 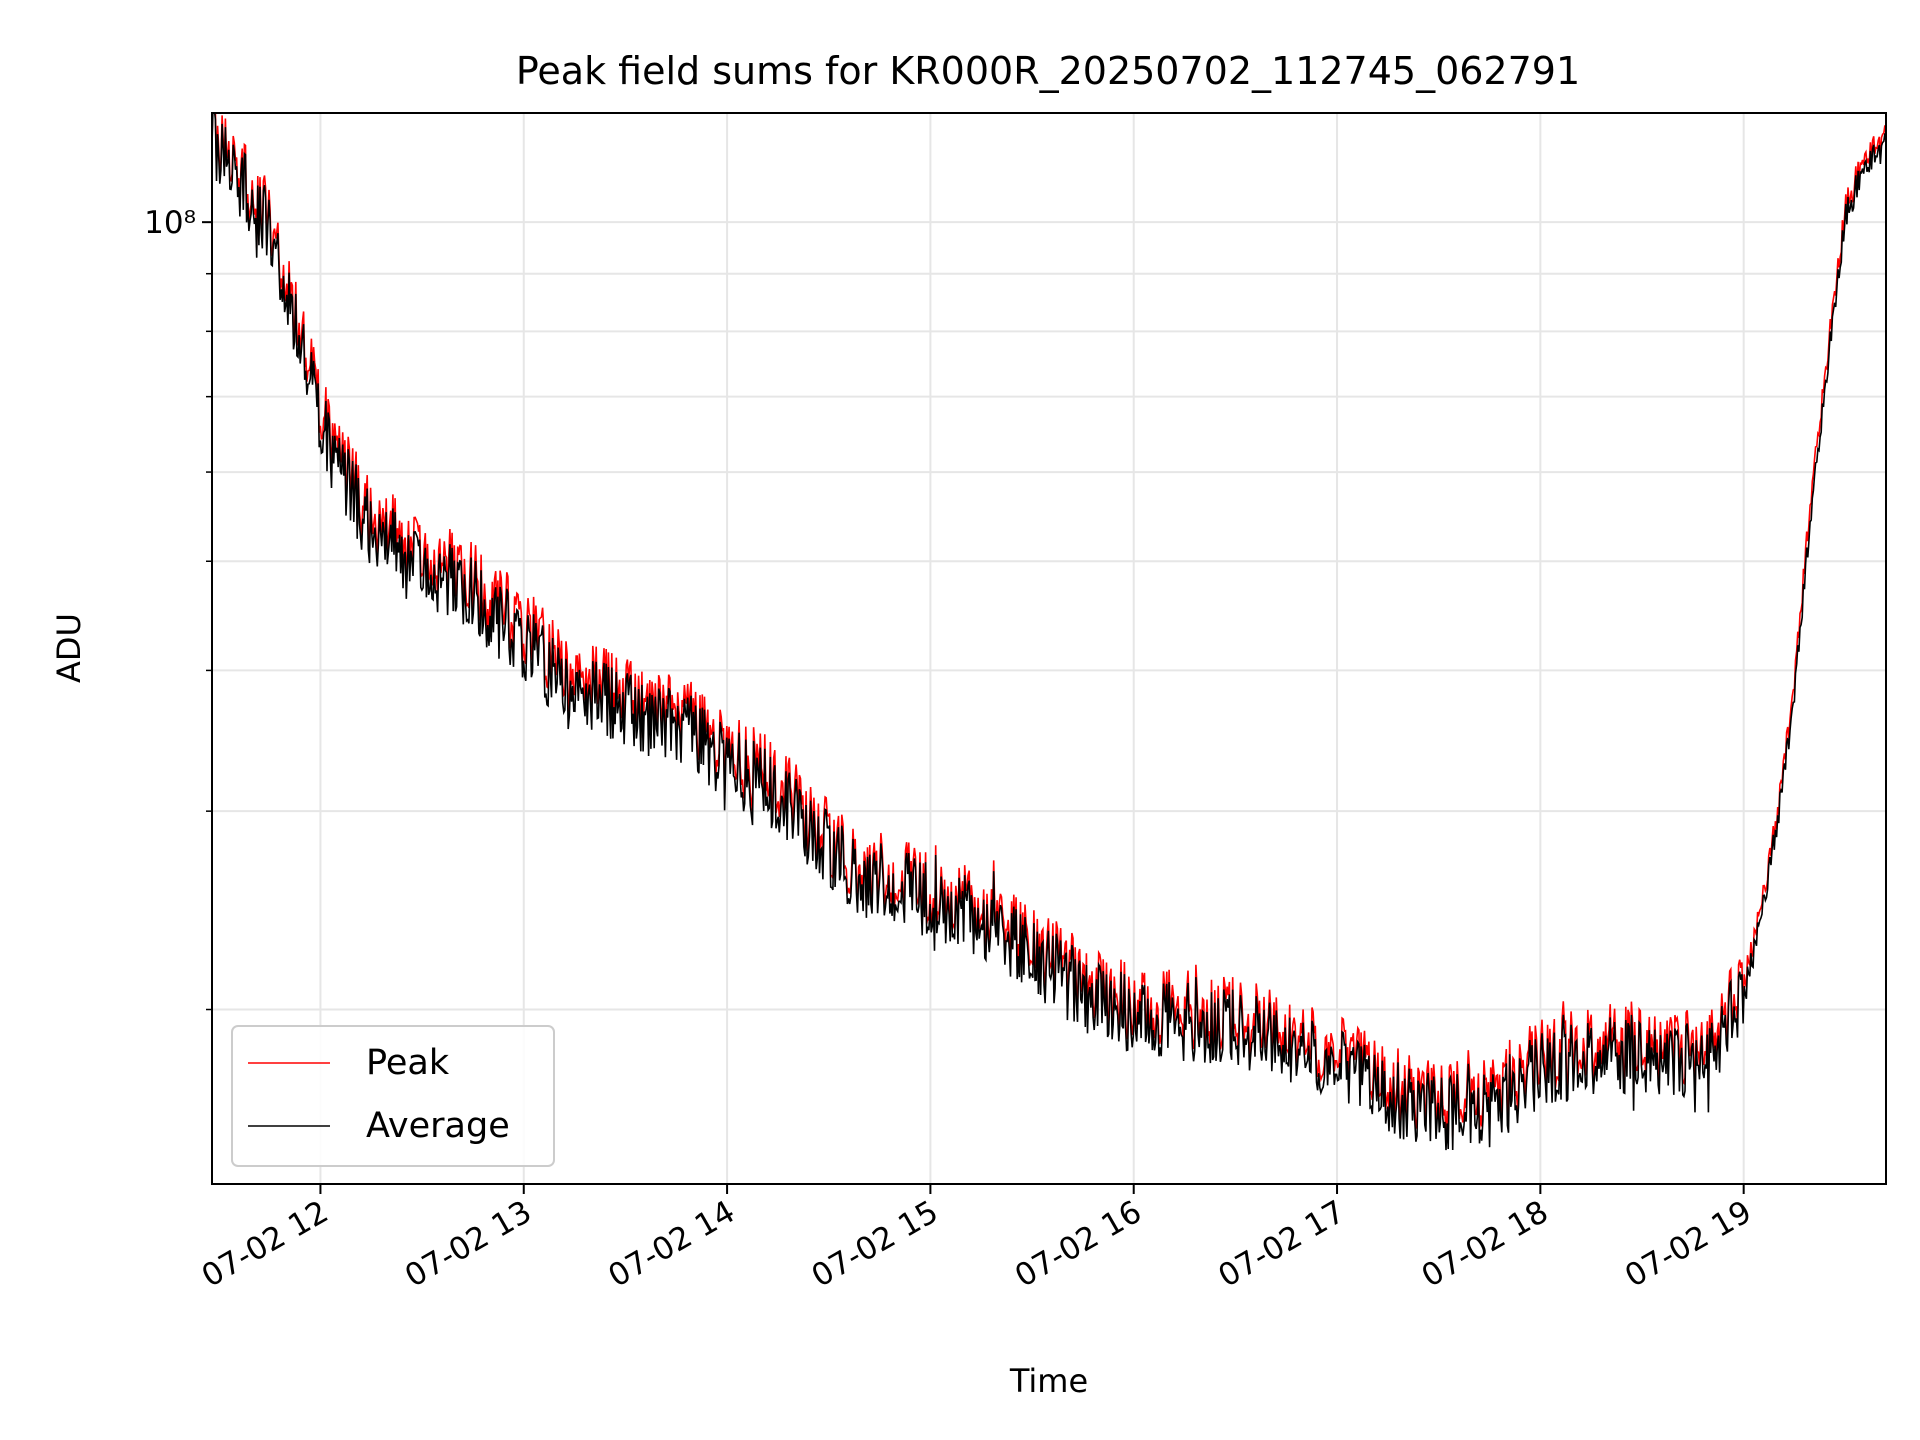 I want to click on y-axis-label: ADU, so click(x=69, y=648).